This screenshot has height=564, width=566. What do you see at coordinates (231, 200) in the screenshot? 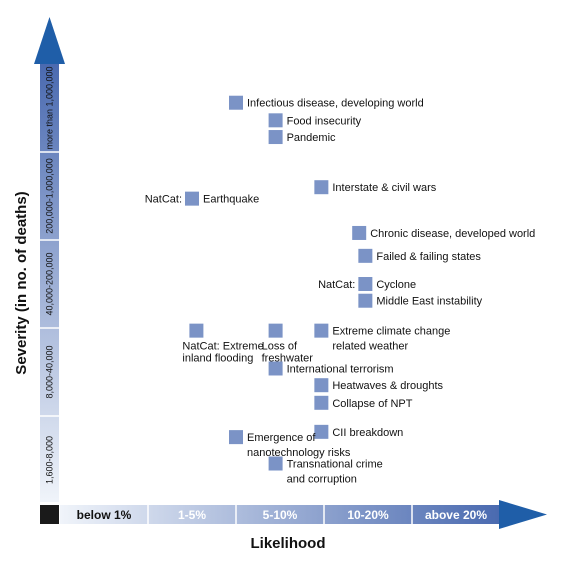
I see `point-label: Earthquake` at bounding box center [231, 200].